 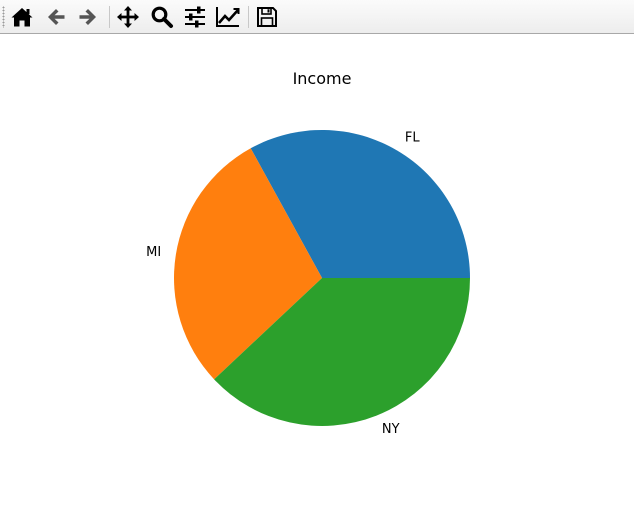 I want to click on line-chart-icon, so click(x=228, y=17).